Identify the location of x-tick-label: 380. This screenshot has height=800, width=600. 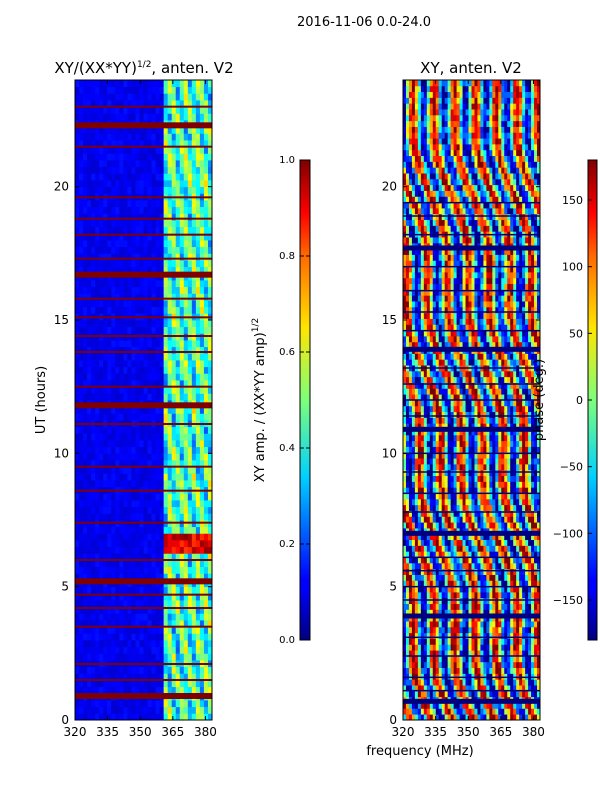
(205, 732).